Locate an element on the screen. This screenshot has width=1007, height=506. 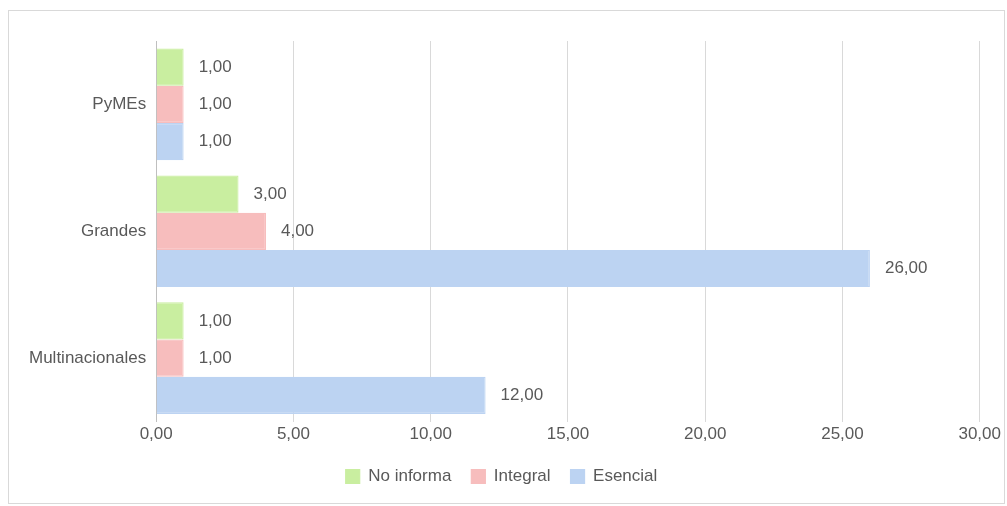
x-tick-label: 5,00 is located at coordinates (293, 434).